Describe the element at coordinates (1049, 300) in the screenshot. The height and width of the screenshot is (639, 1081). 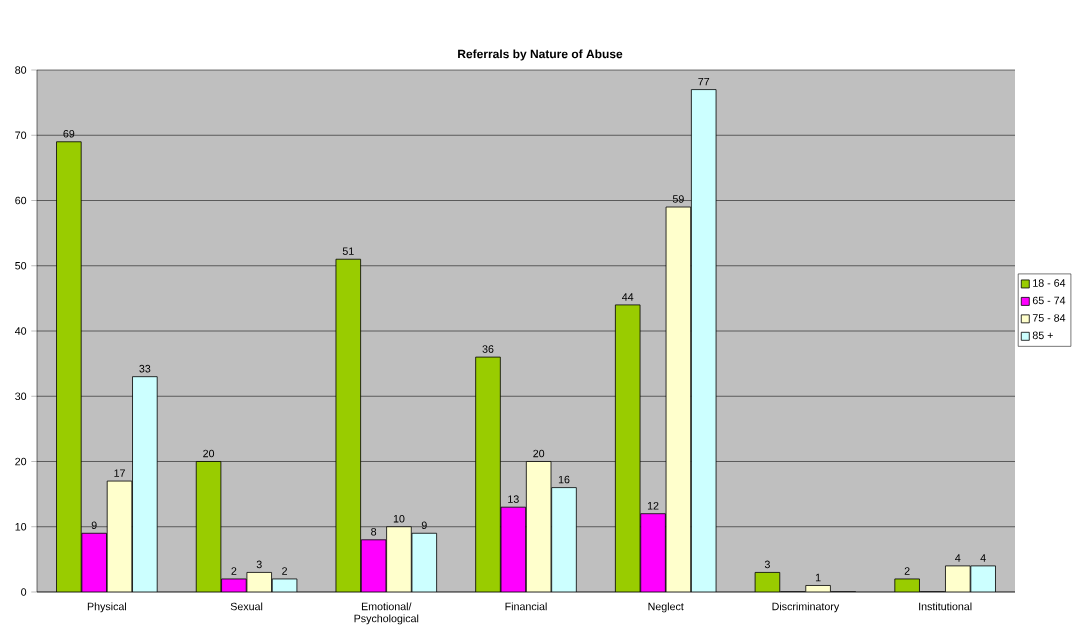
I see `legend-label: 65 - 74` at that location.